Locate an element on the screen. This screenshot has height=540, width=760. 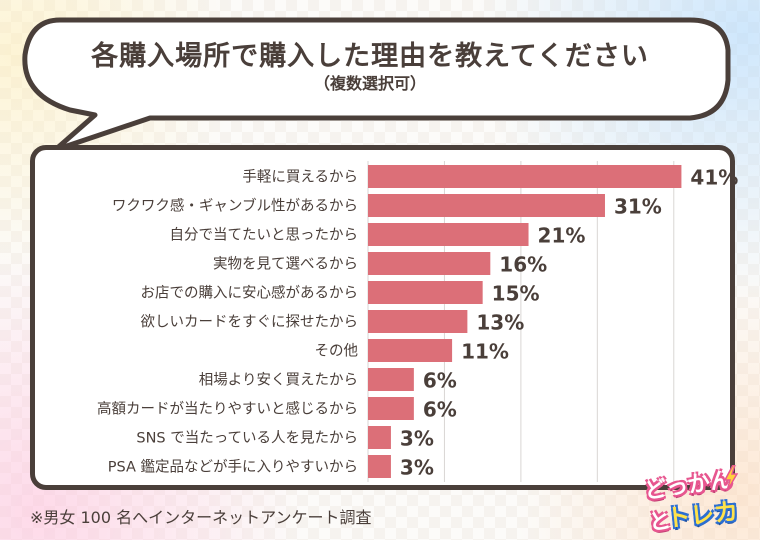
value-label: 31% is located at coordinates (638, 207).